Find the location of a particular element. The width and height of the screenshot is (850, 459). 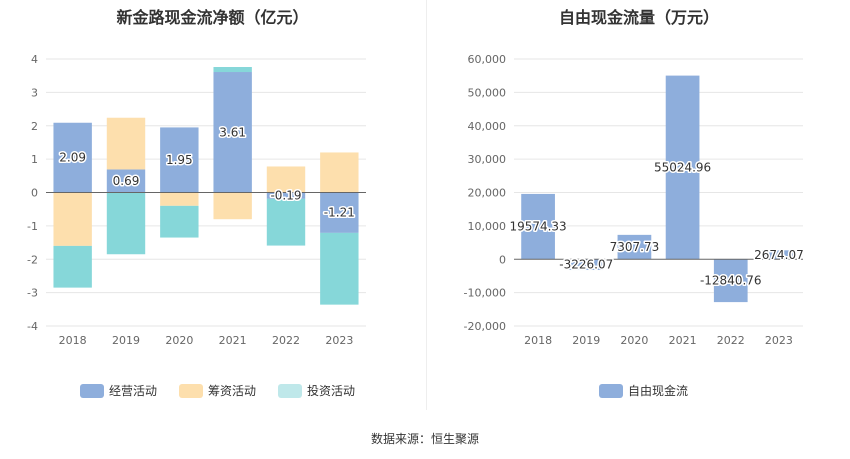

data-label: -3226.07 is located at coordinates (586, 265).